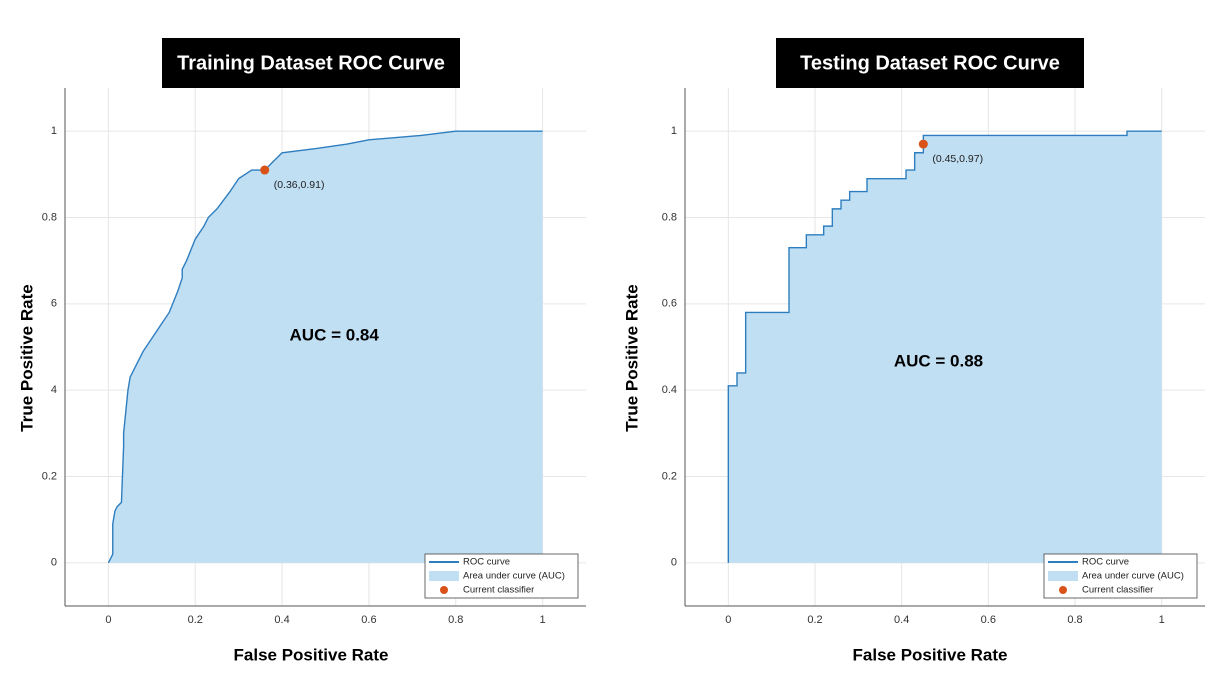  I want to click on y-tick-label: 0.6, so click(669, 304).